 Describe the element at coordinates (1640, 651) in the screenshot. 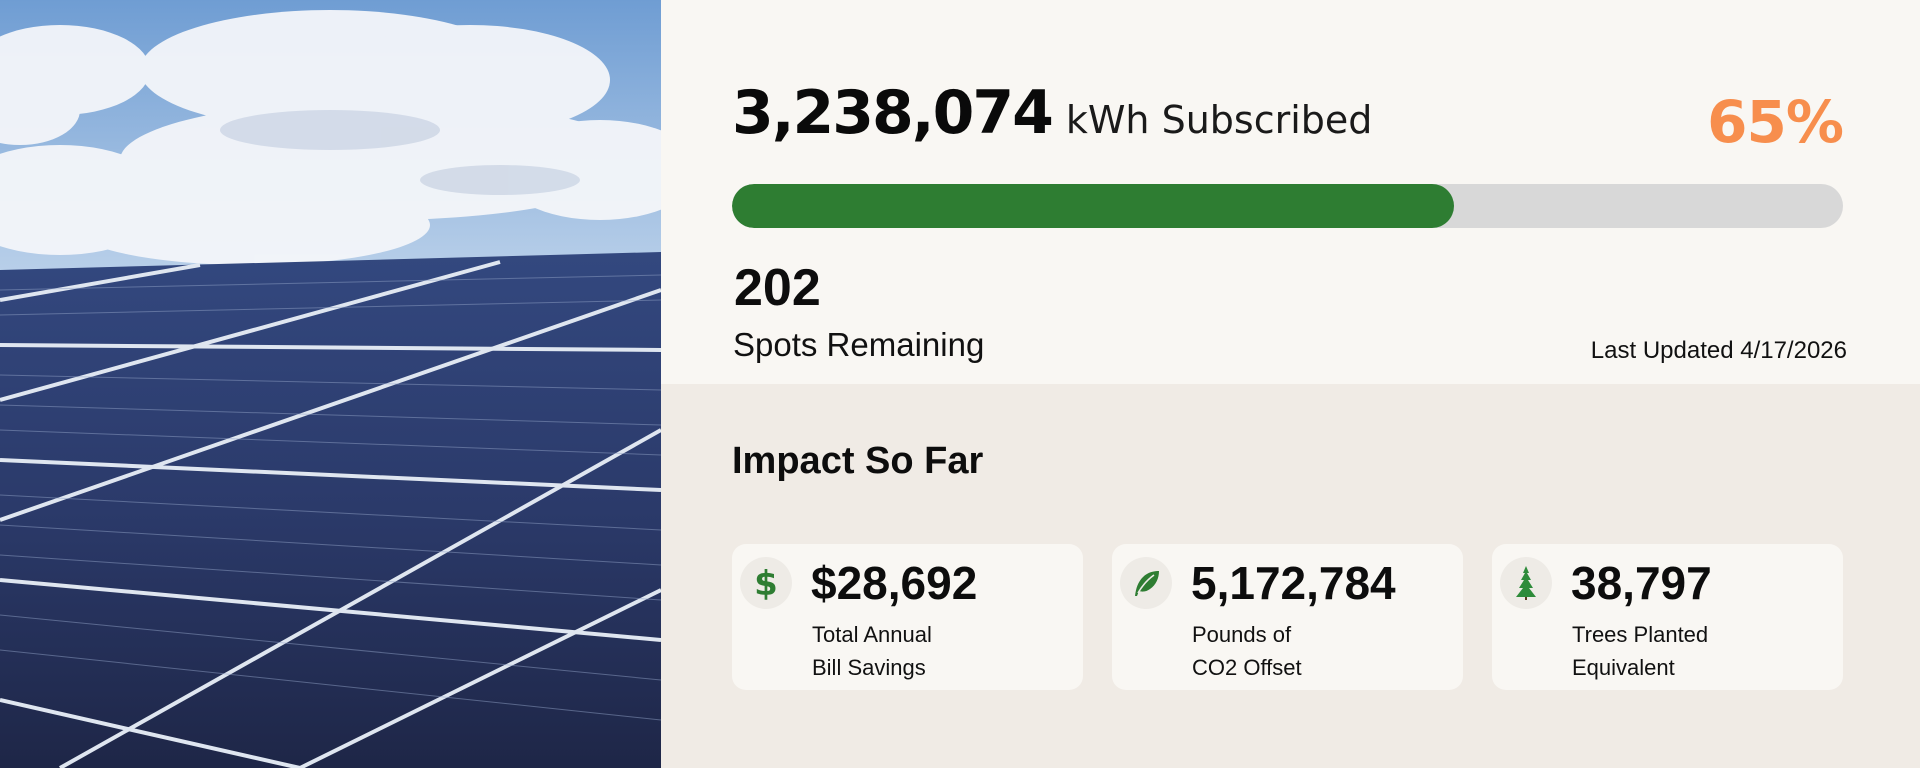

I see `trees-planted-label: Trees Planted Equivalent` at that location.